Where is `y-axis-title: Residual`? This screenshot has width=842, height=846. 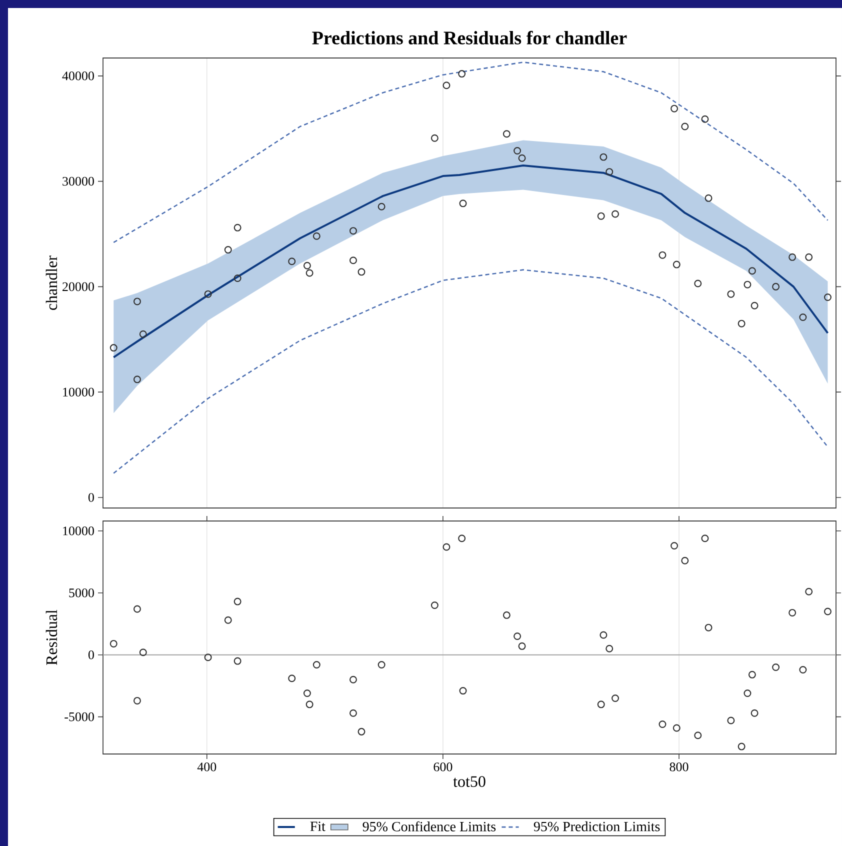 y-axis-title: Residual is located at coordinates (52, 638).